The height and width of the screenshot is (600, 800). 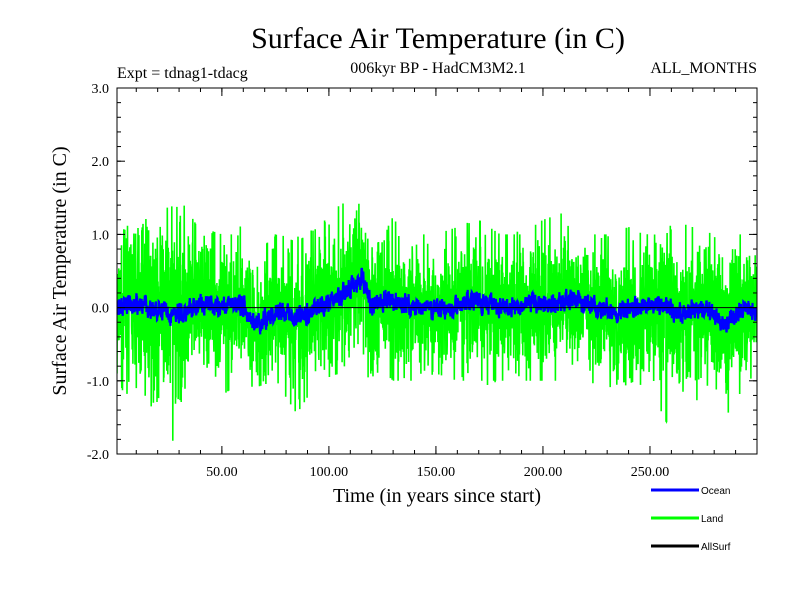 I want to click on legend-label-allsurf: AllSurf, so click(x=716, y=547).